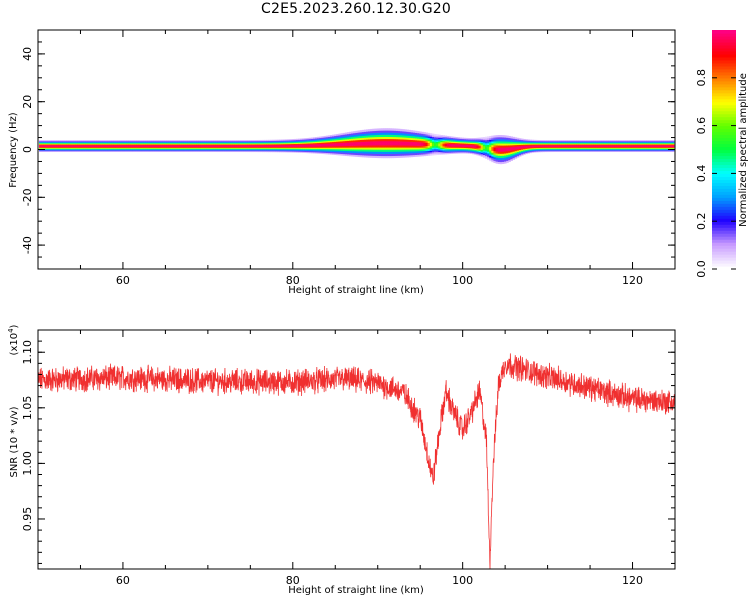  What do you see at coordinates (632, 580) in the screenshot?
I see `snr-x-tick-label: 120` at bounding box center [632, 580].